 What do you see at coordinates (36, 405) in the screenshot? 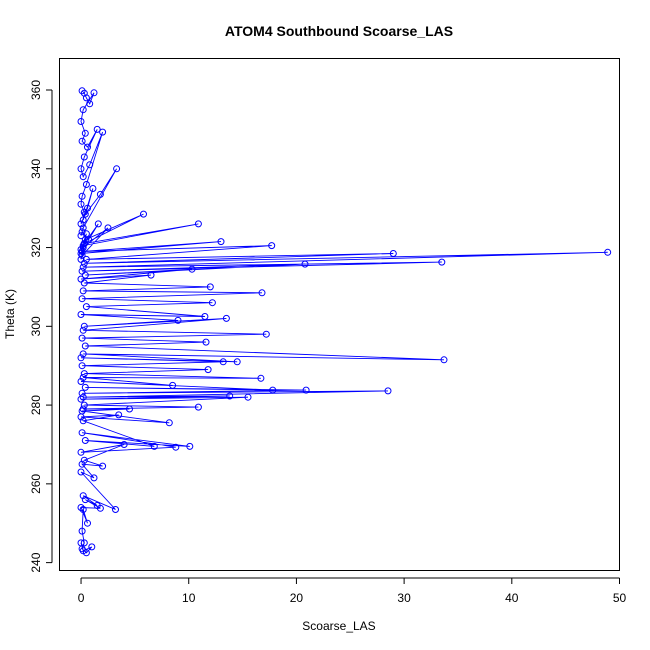
I see `y-tick-label: 280` at bounding box center [36, 405].